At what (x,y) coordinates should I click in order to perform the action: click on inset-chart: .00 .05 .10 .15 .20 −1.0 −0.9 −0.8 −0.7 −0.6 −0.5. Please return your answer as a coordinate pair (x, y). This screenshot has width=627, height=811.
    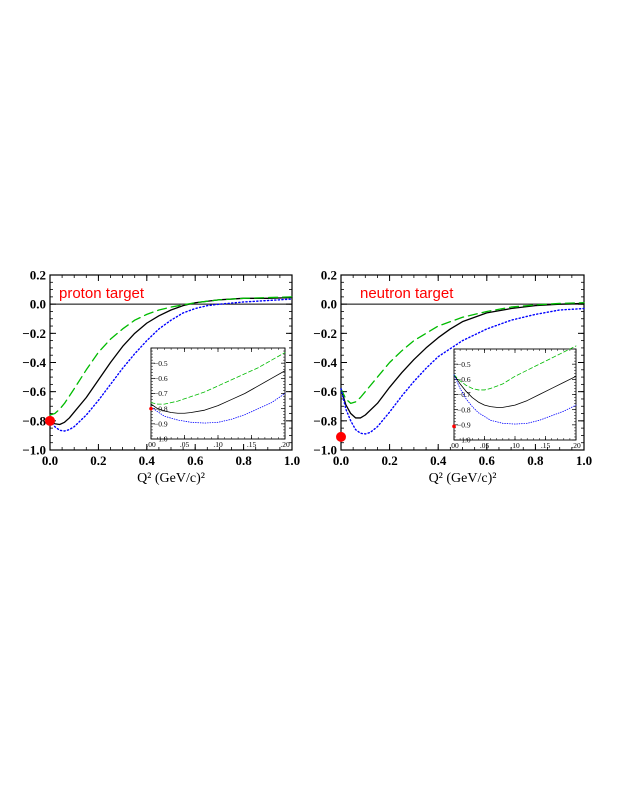
    Looking at the image, I should click on (218, 398).